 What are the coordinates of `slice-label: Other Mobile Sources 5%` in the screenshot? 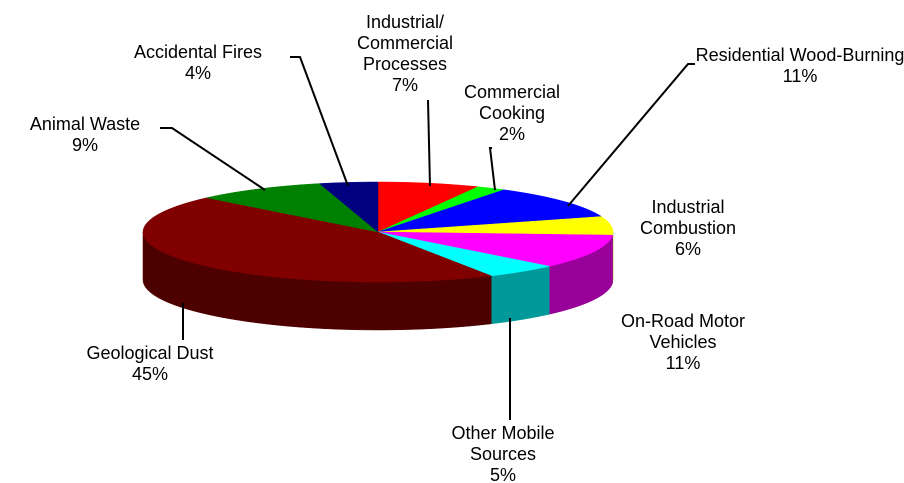 It's located at (503, 453).